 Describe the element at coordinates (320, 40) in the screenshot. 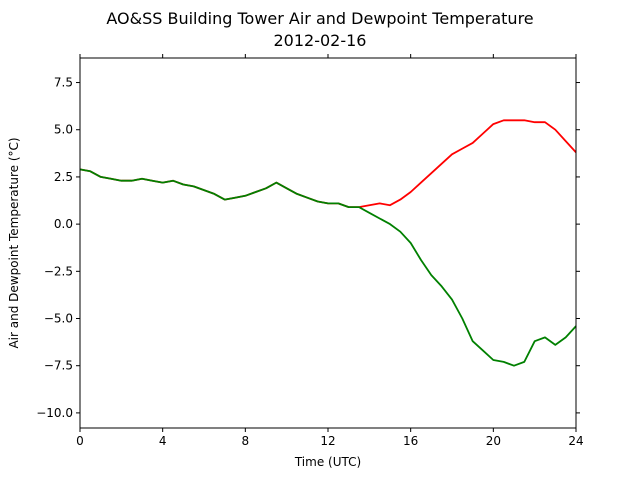

I see `chart-subtitle: 2012-02-16` at that location.